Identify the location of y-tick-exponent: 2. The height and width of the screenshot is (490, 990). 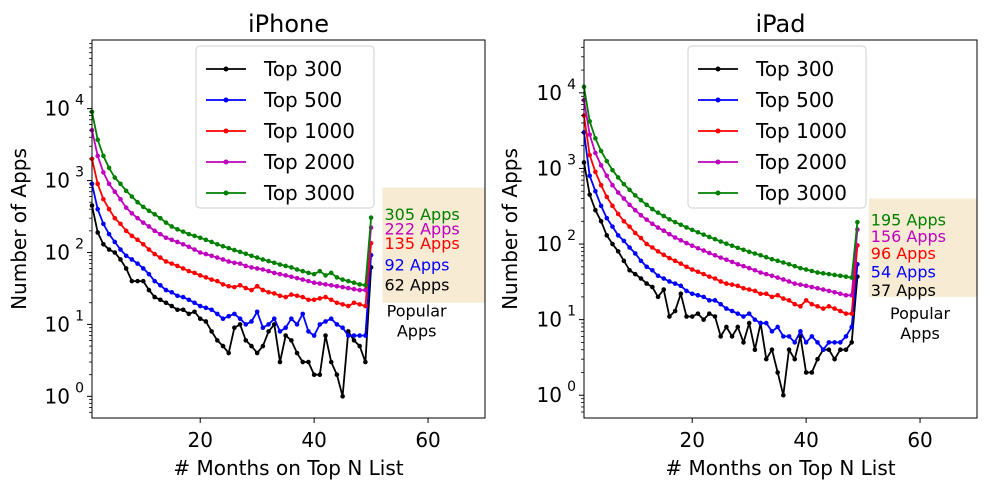
(571, 236).